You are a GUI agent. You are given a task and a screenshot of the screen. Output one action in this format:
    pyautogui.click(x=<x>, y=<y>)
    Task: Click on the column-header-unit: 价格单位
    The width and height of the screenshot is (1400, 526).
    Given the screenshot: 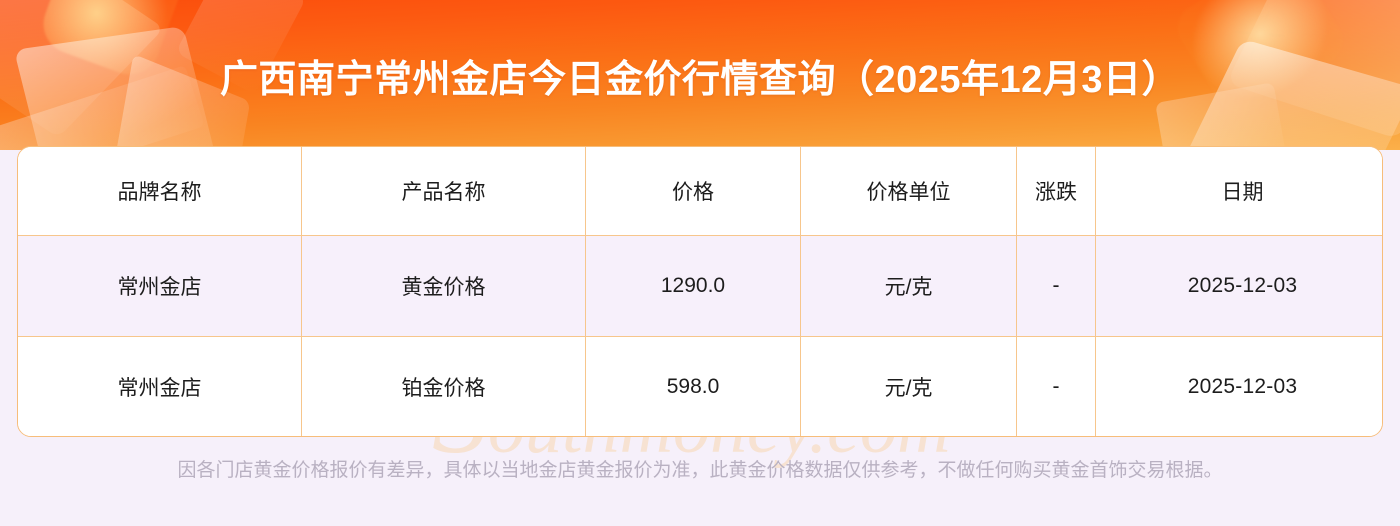 What is the action you would take?
    pyautogui.click(x=908, y=191)
    